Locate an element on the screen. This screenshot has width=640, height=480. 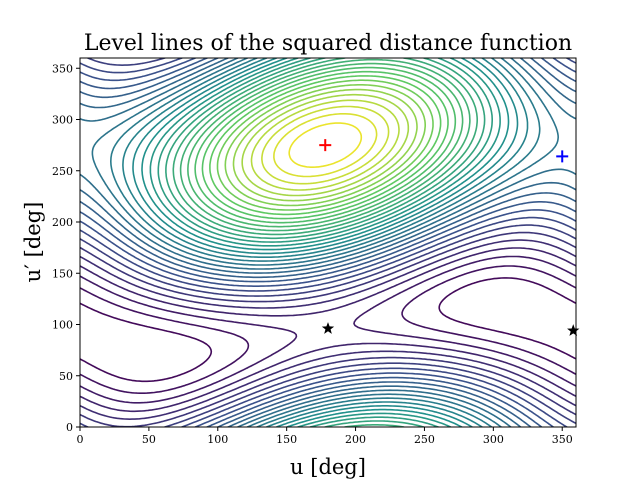
x-tick-label: 50 is located at coordinates (149, 439).